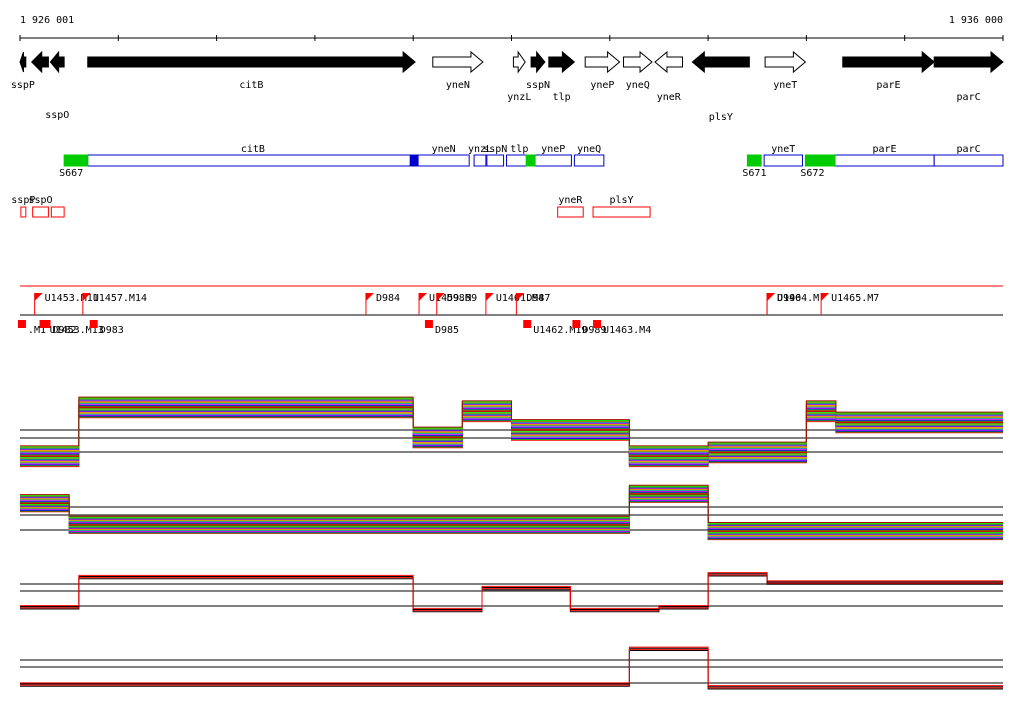  Describe the element at coordinates (459, 298) in the screenshot. I see `segment-label-up: D986` at that location.